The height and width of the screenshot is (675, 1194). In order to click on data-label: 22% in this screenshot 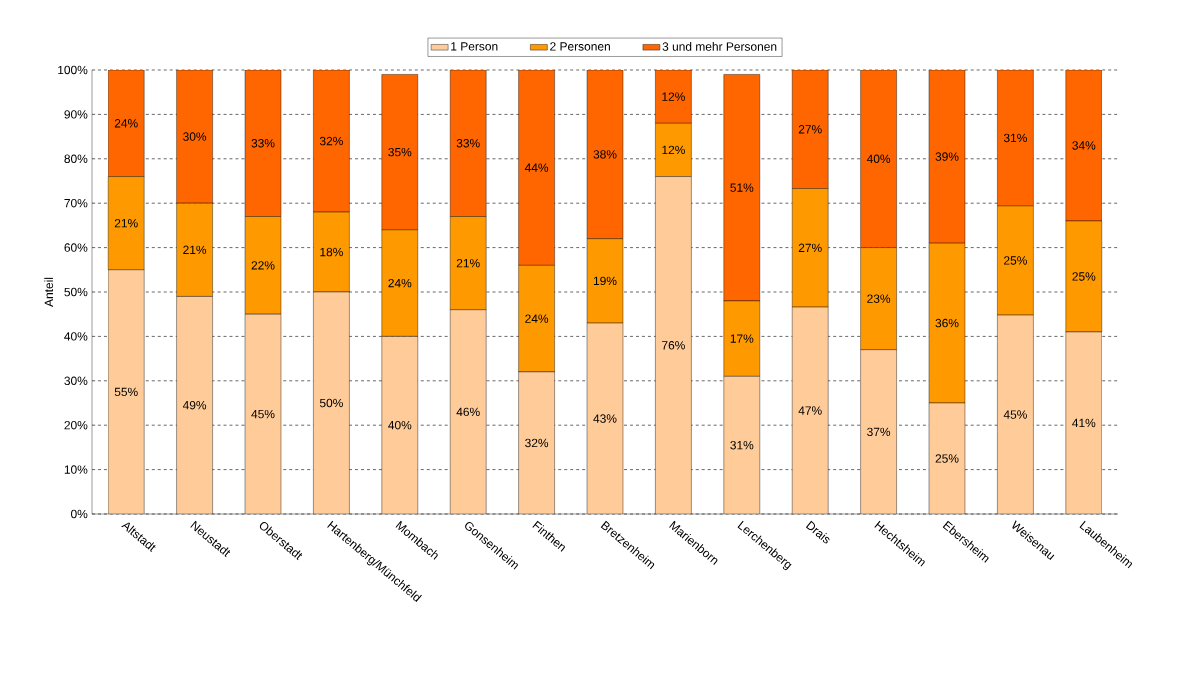, I will do `click(263, 265)`.